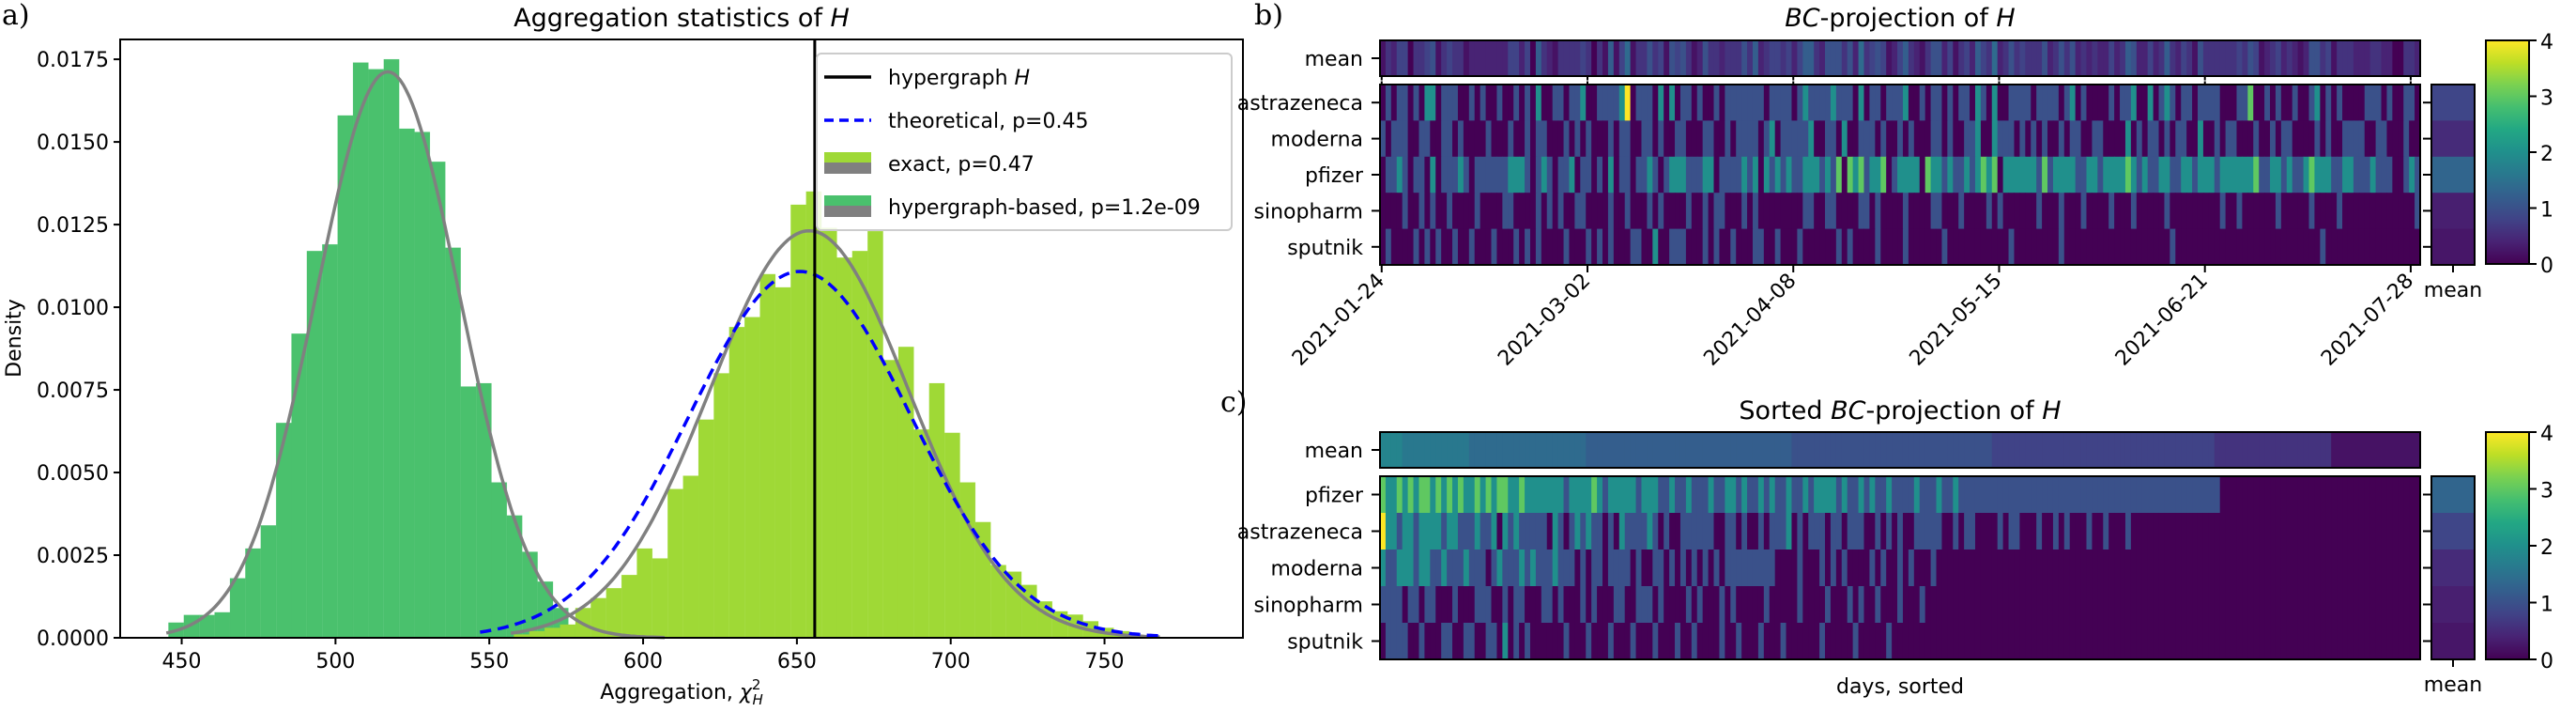  I want to click on row-label: astrazeneca, so click(1300, 104).